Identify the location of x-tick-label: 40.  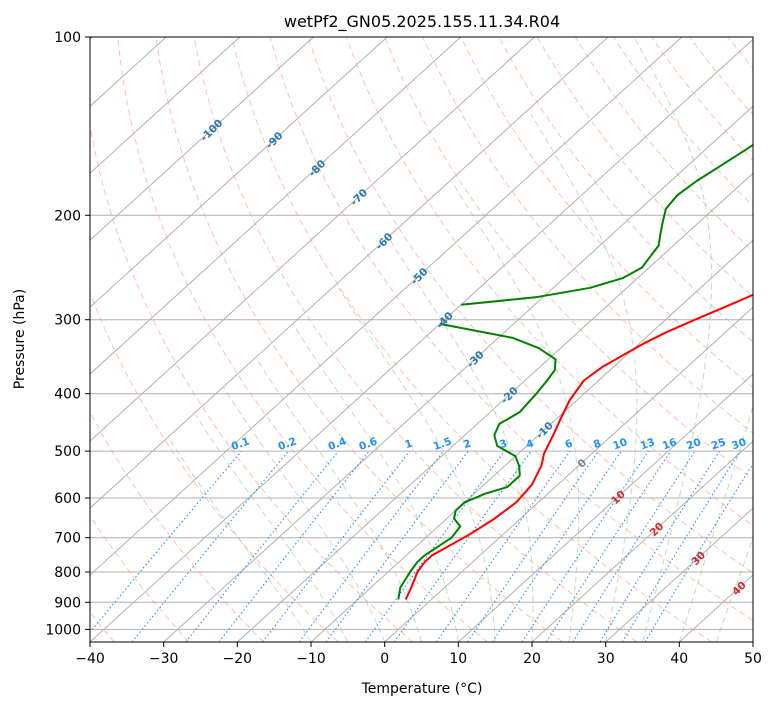
(679, 659).